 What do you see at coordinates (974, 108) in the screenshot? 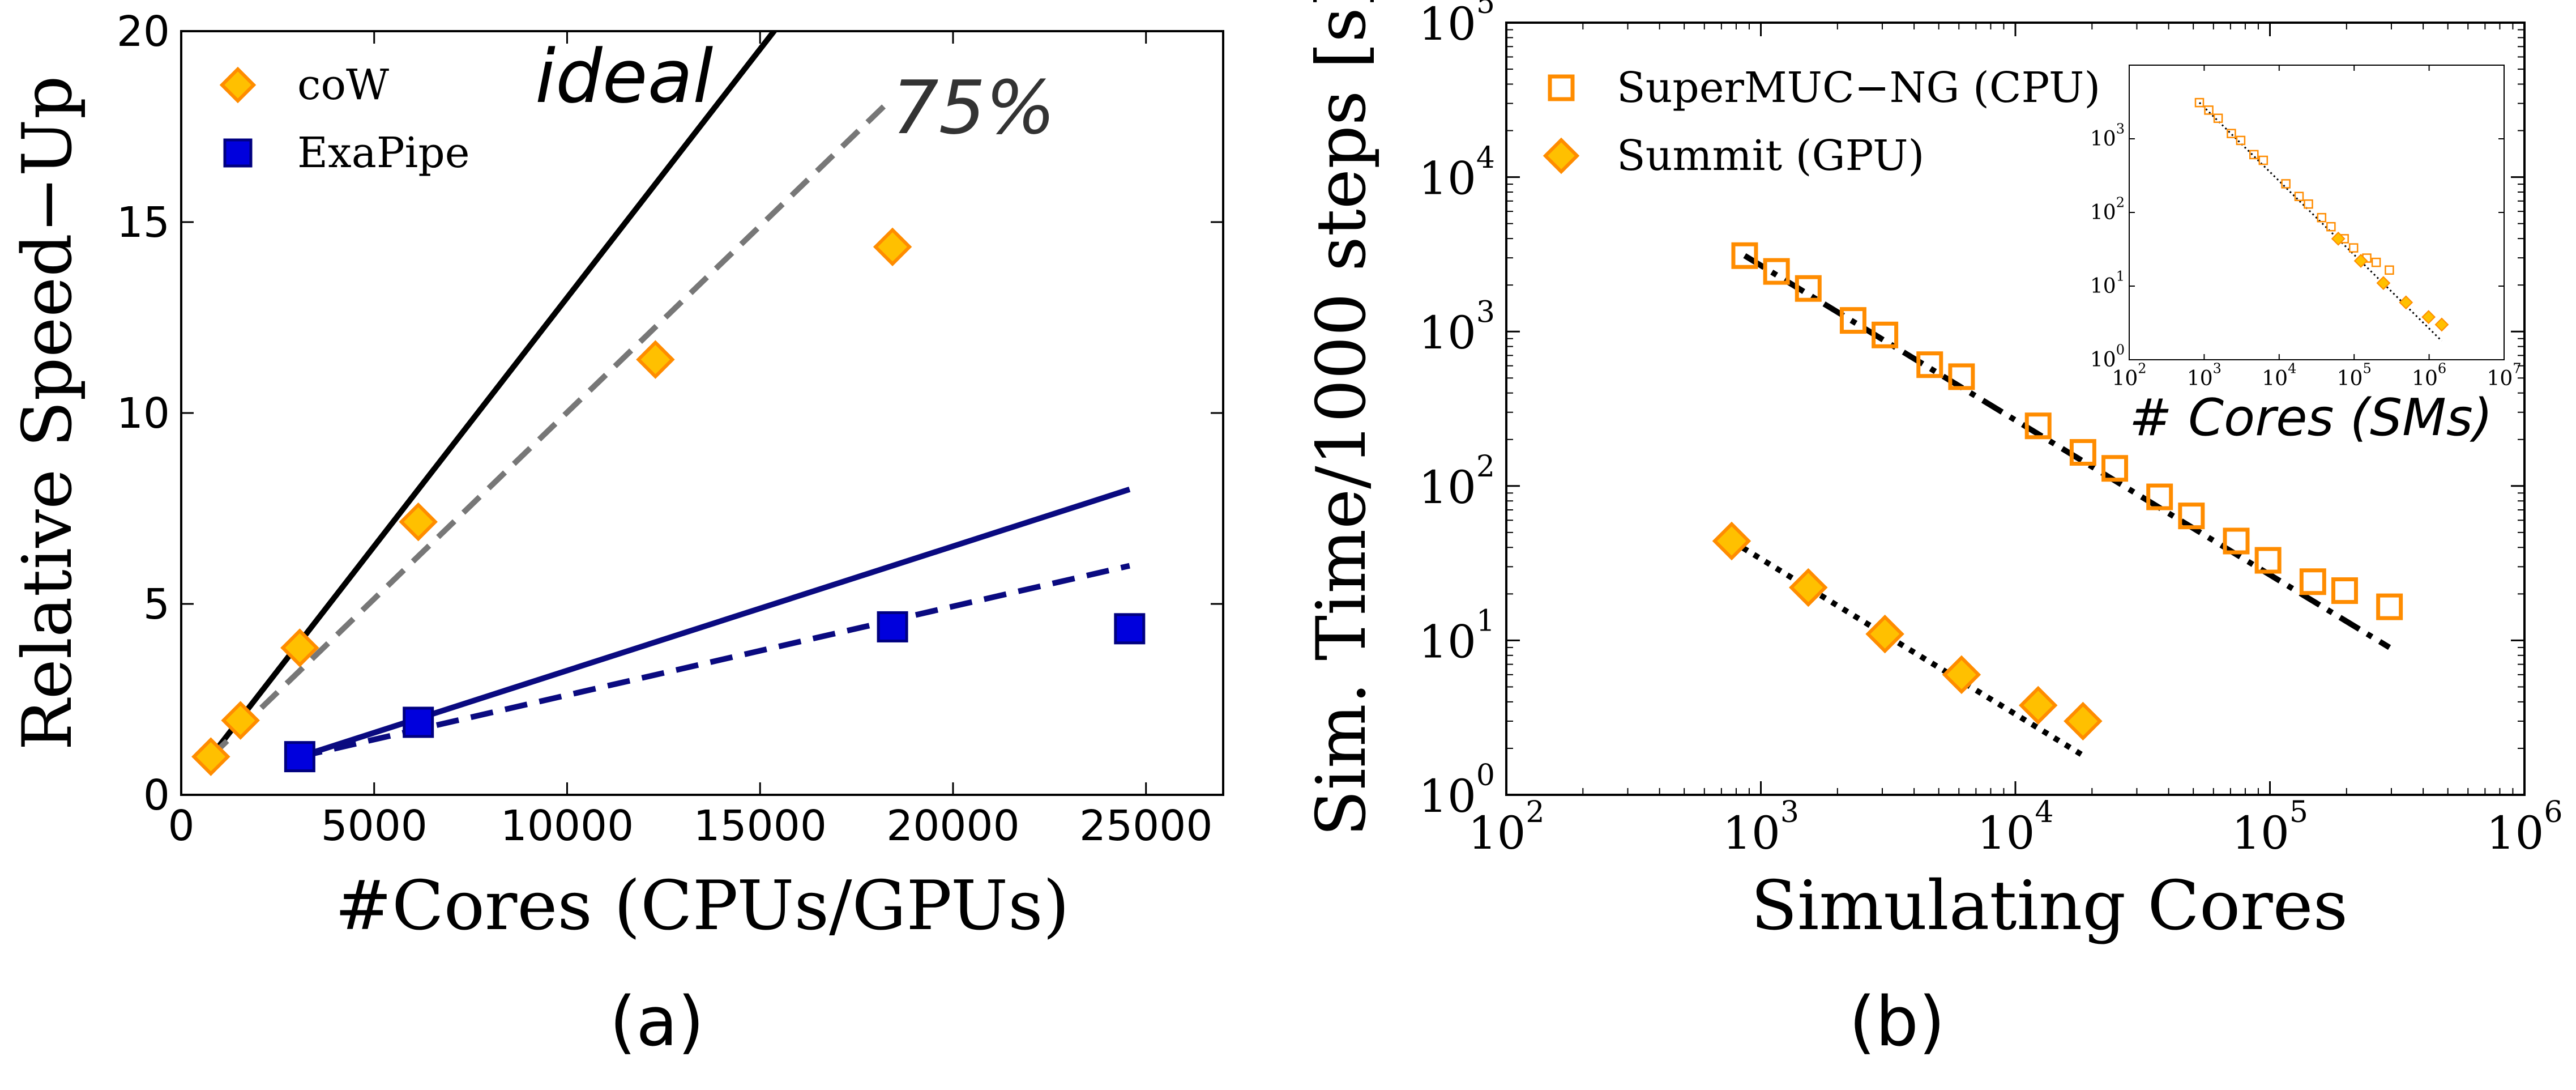
I see `annotation-75-percent: 75%` at bounding box center [974, 108].